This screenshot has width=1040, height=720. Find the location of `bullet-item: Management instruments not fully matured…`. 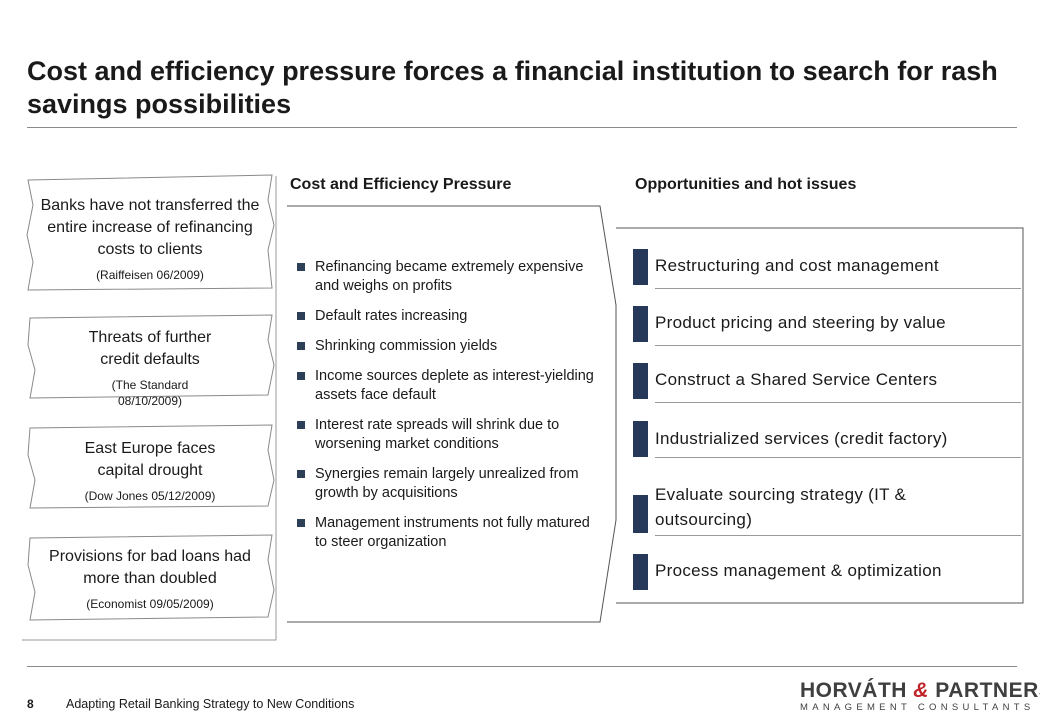

bullet-item: Management instruments not fully matured… is located at coordinates (445, 533).